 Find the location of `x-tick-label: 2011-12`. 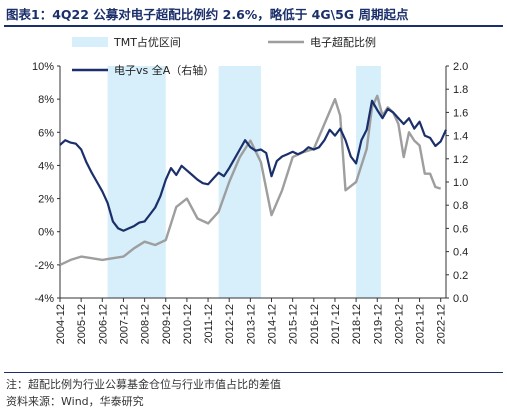

x-tick-label: 2011-12 is located at coordinates (209, 324).